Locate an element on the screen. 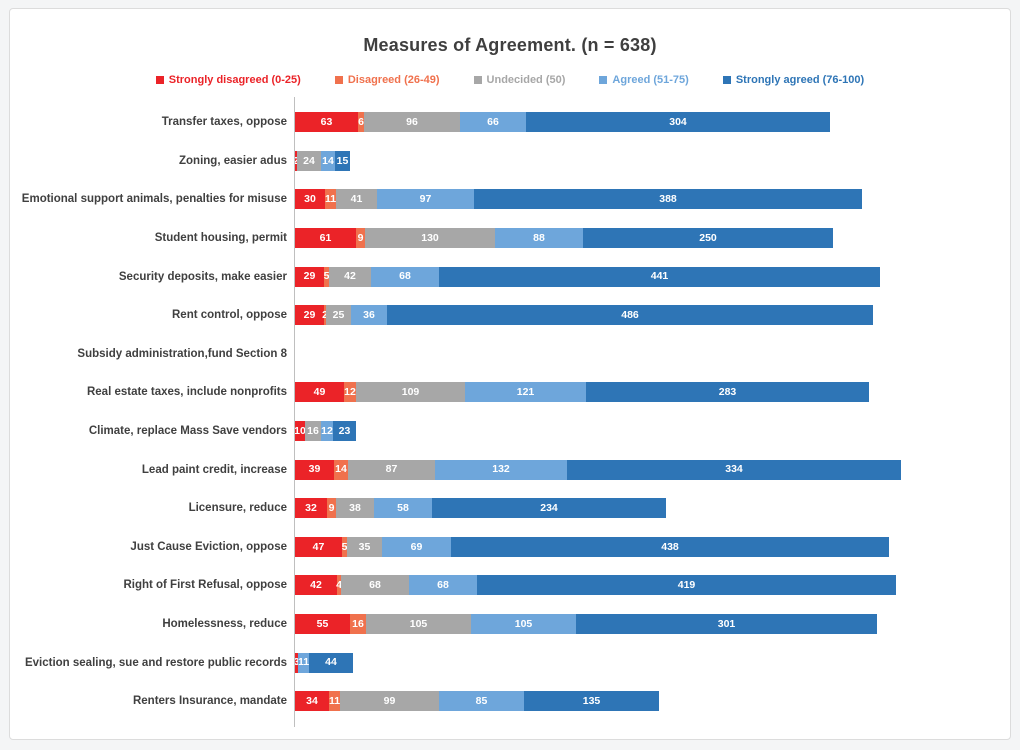  legend-label: Undecided (50) is located at coordinates (526, 80).